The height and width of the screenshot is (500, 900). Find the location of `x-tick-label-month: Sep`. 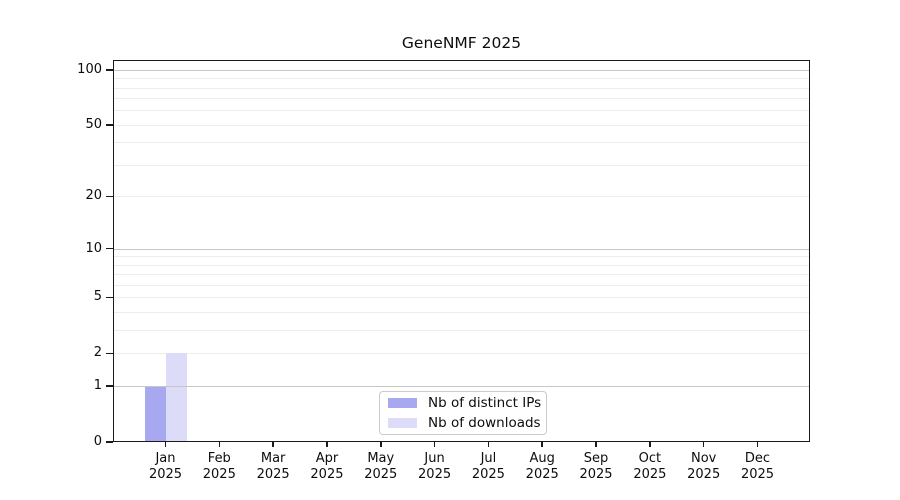

x-tick-label-month: Sep is located at coordinates (596, 458).